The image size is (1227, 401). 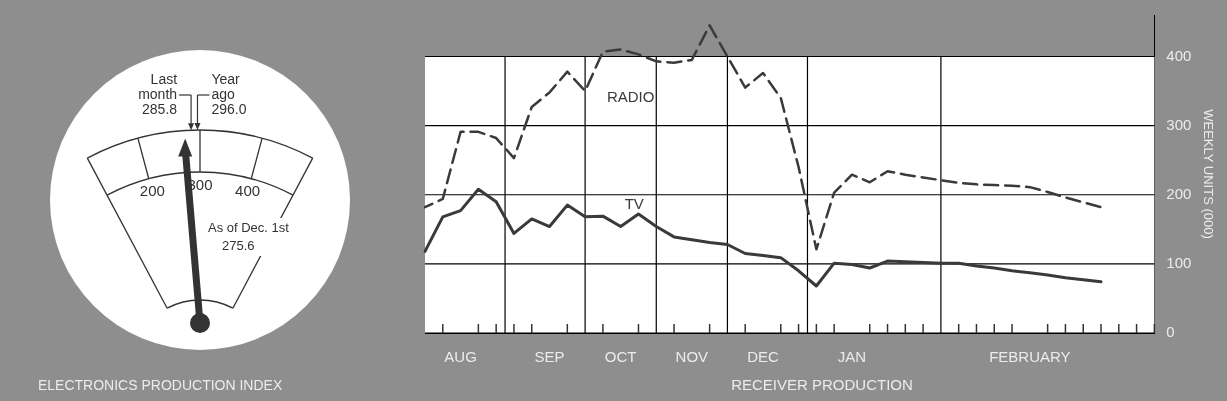 I want to click on series-label: RADIO, so click(x=630, y=96).